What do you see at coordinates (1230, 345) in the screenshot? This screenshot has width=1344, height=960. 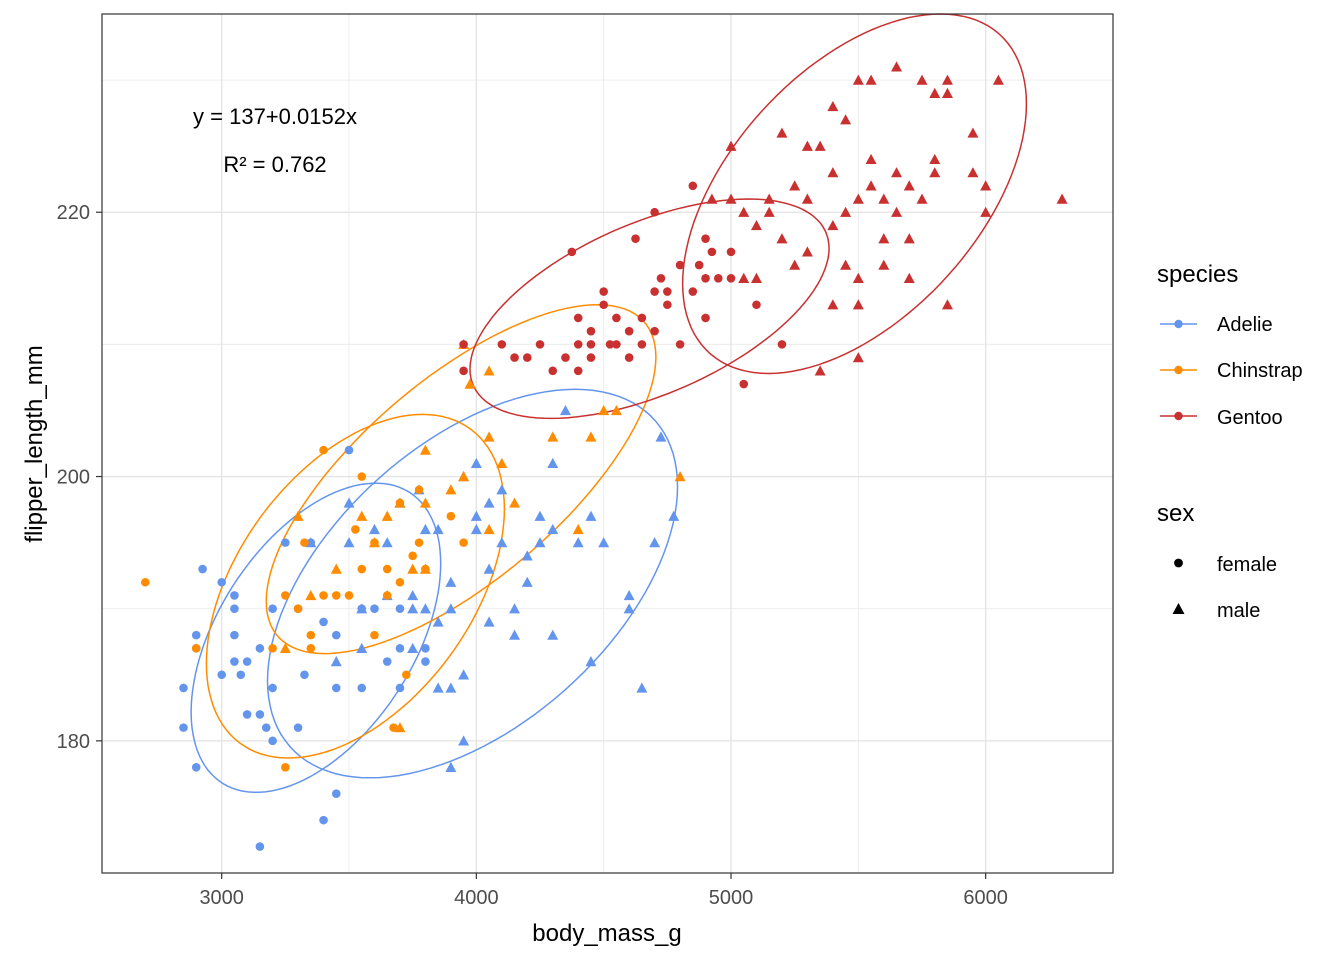 I see `legend-species: species Adelie Chinstrap Gentoo` at bounding box center [1230, 345].